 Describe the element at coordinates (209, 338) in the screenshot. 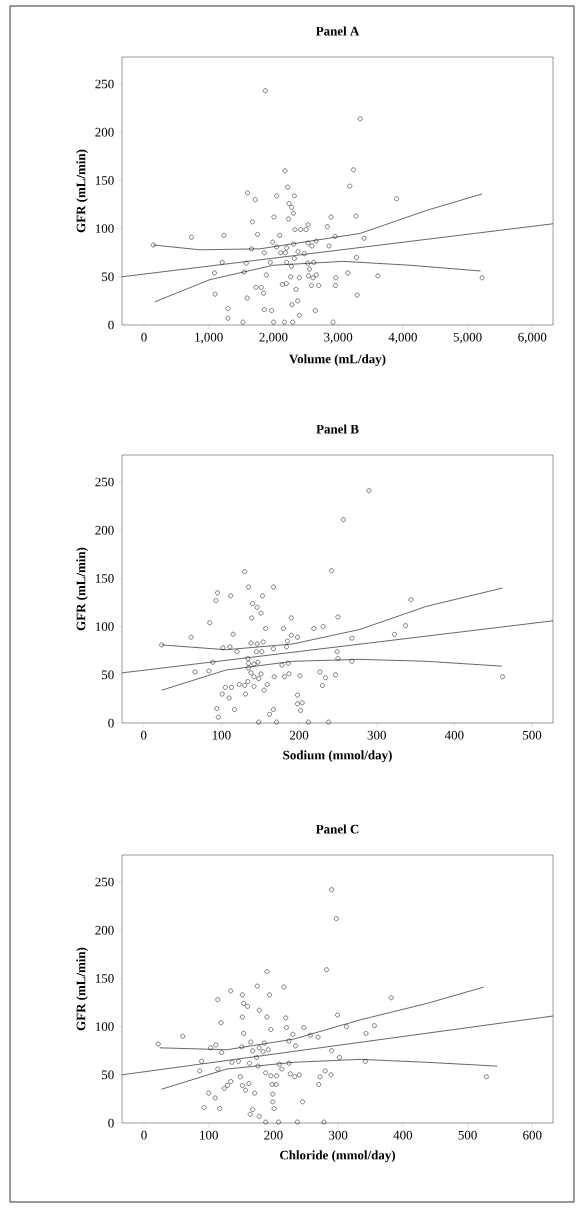

I see `x-tick-label: 1,000` at that location.